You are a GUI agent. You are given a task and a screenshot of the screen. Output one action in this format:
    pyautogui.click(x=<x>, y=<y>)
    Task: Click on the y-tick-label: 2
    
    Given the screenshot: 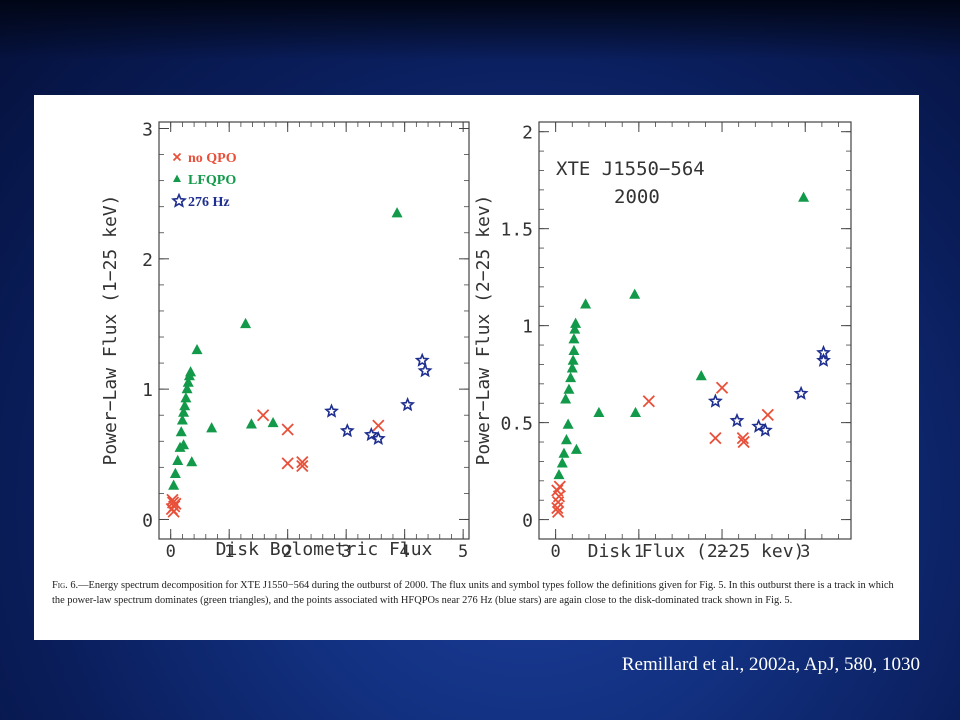 What is the action you would take?
    pyautogui.click(x=147, y=260)
    